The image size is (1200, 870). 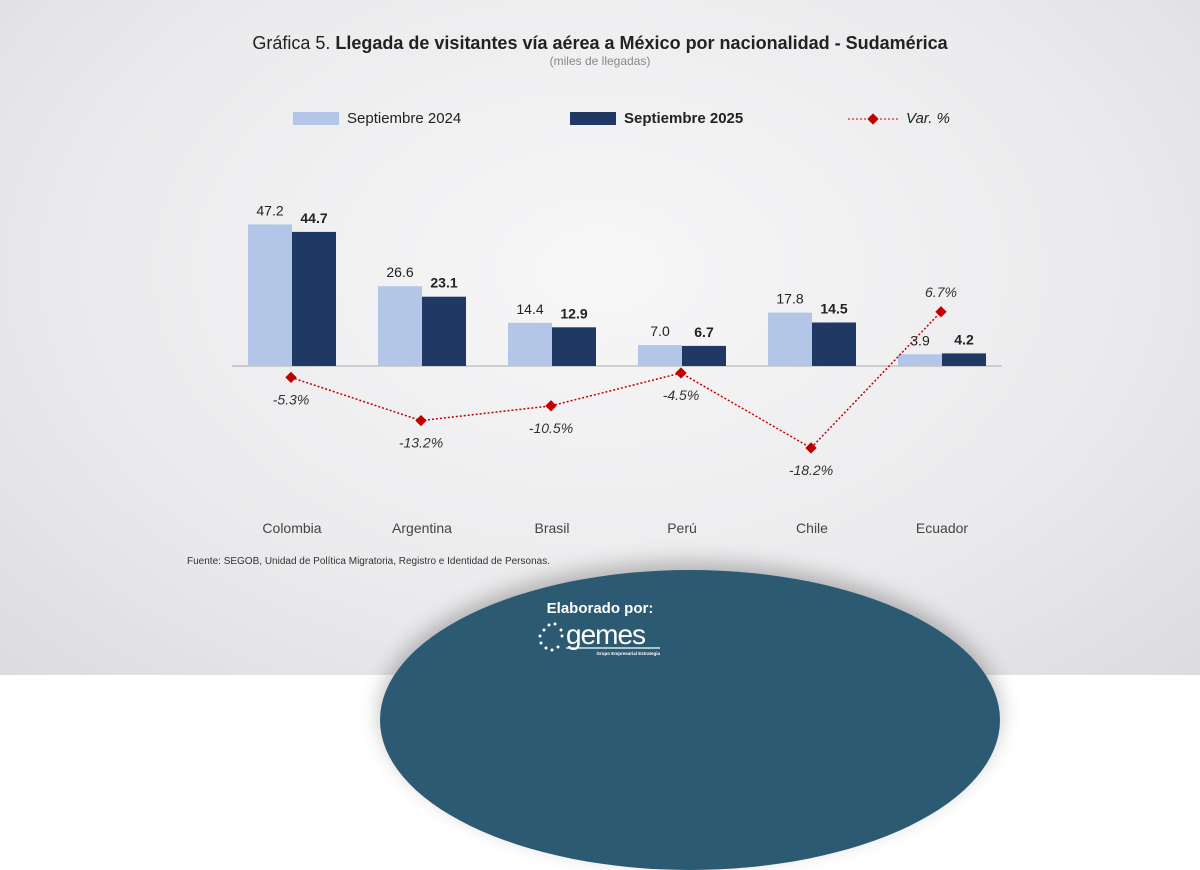 I want to click on legend-label: Septiembre 2025, so click(x=684, y=118).